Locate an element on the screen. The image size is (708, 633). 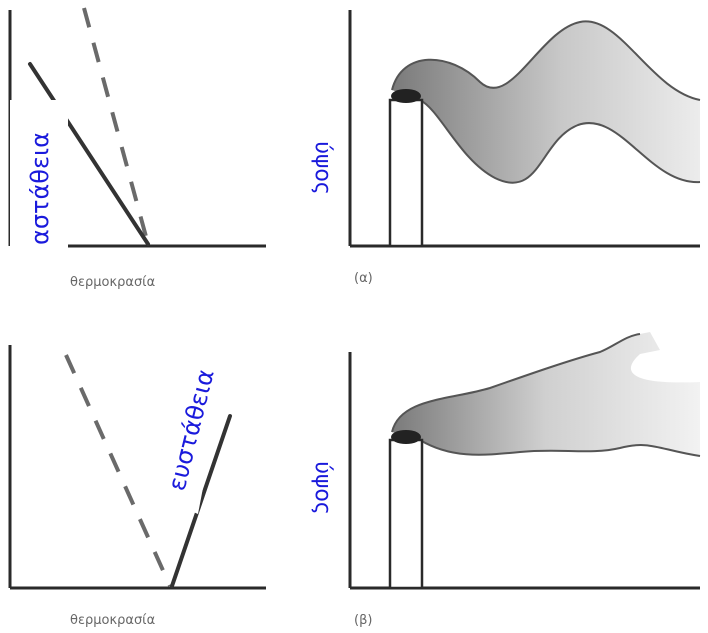
coning-plume is located at coordinates (546, 394).